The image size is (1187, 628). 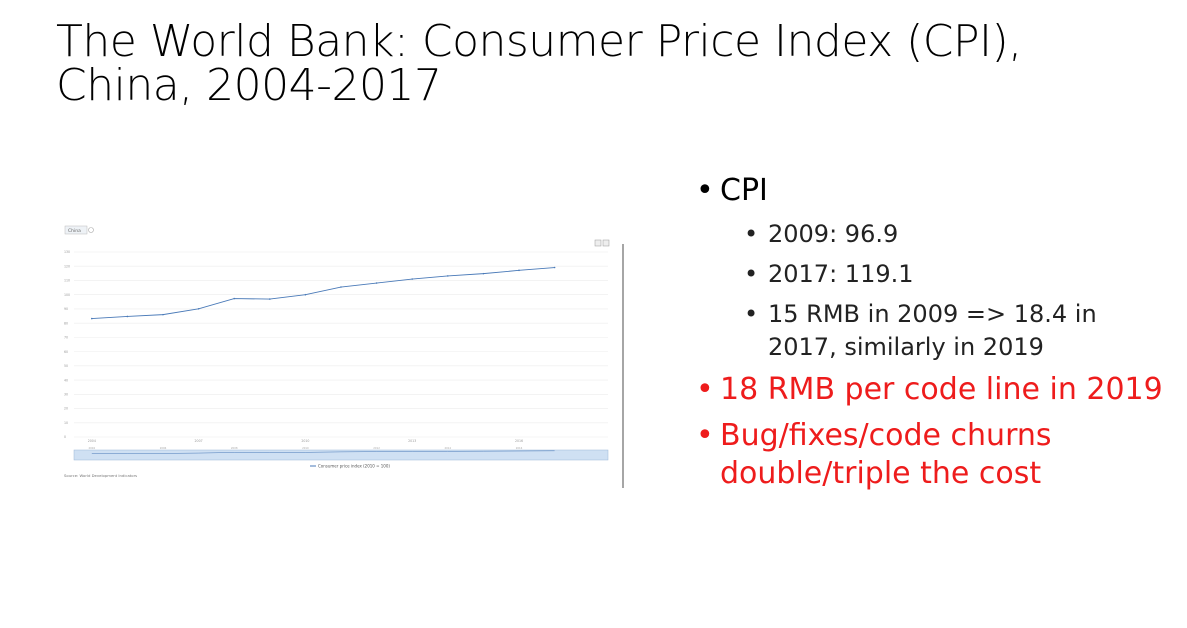 I want to click on bullet-cpi: • CPI, so click(x=931, y=191).